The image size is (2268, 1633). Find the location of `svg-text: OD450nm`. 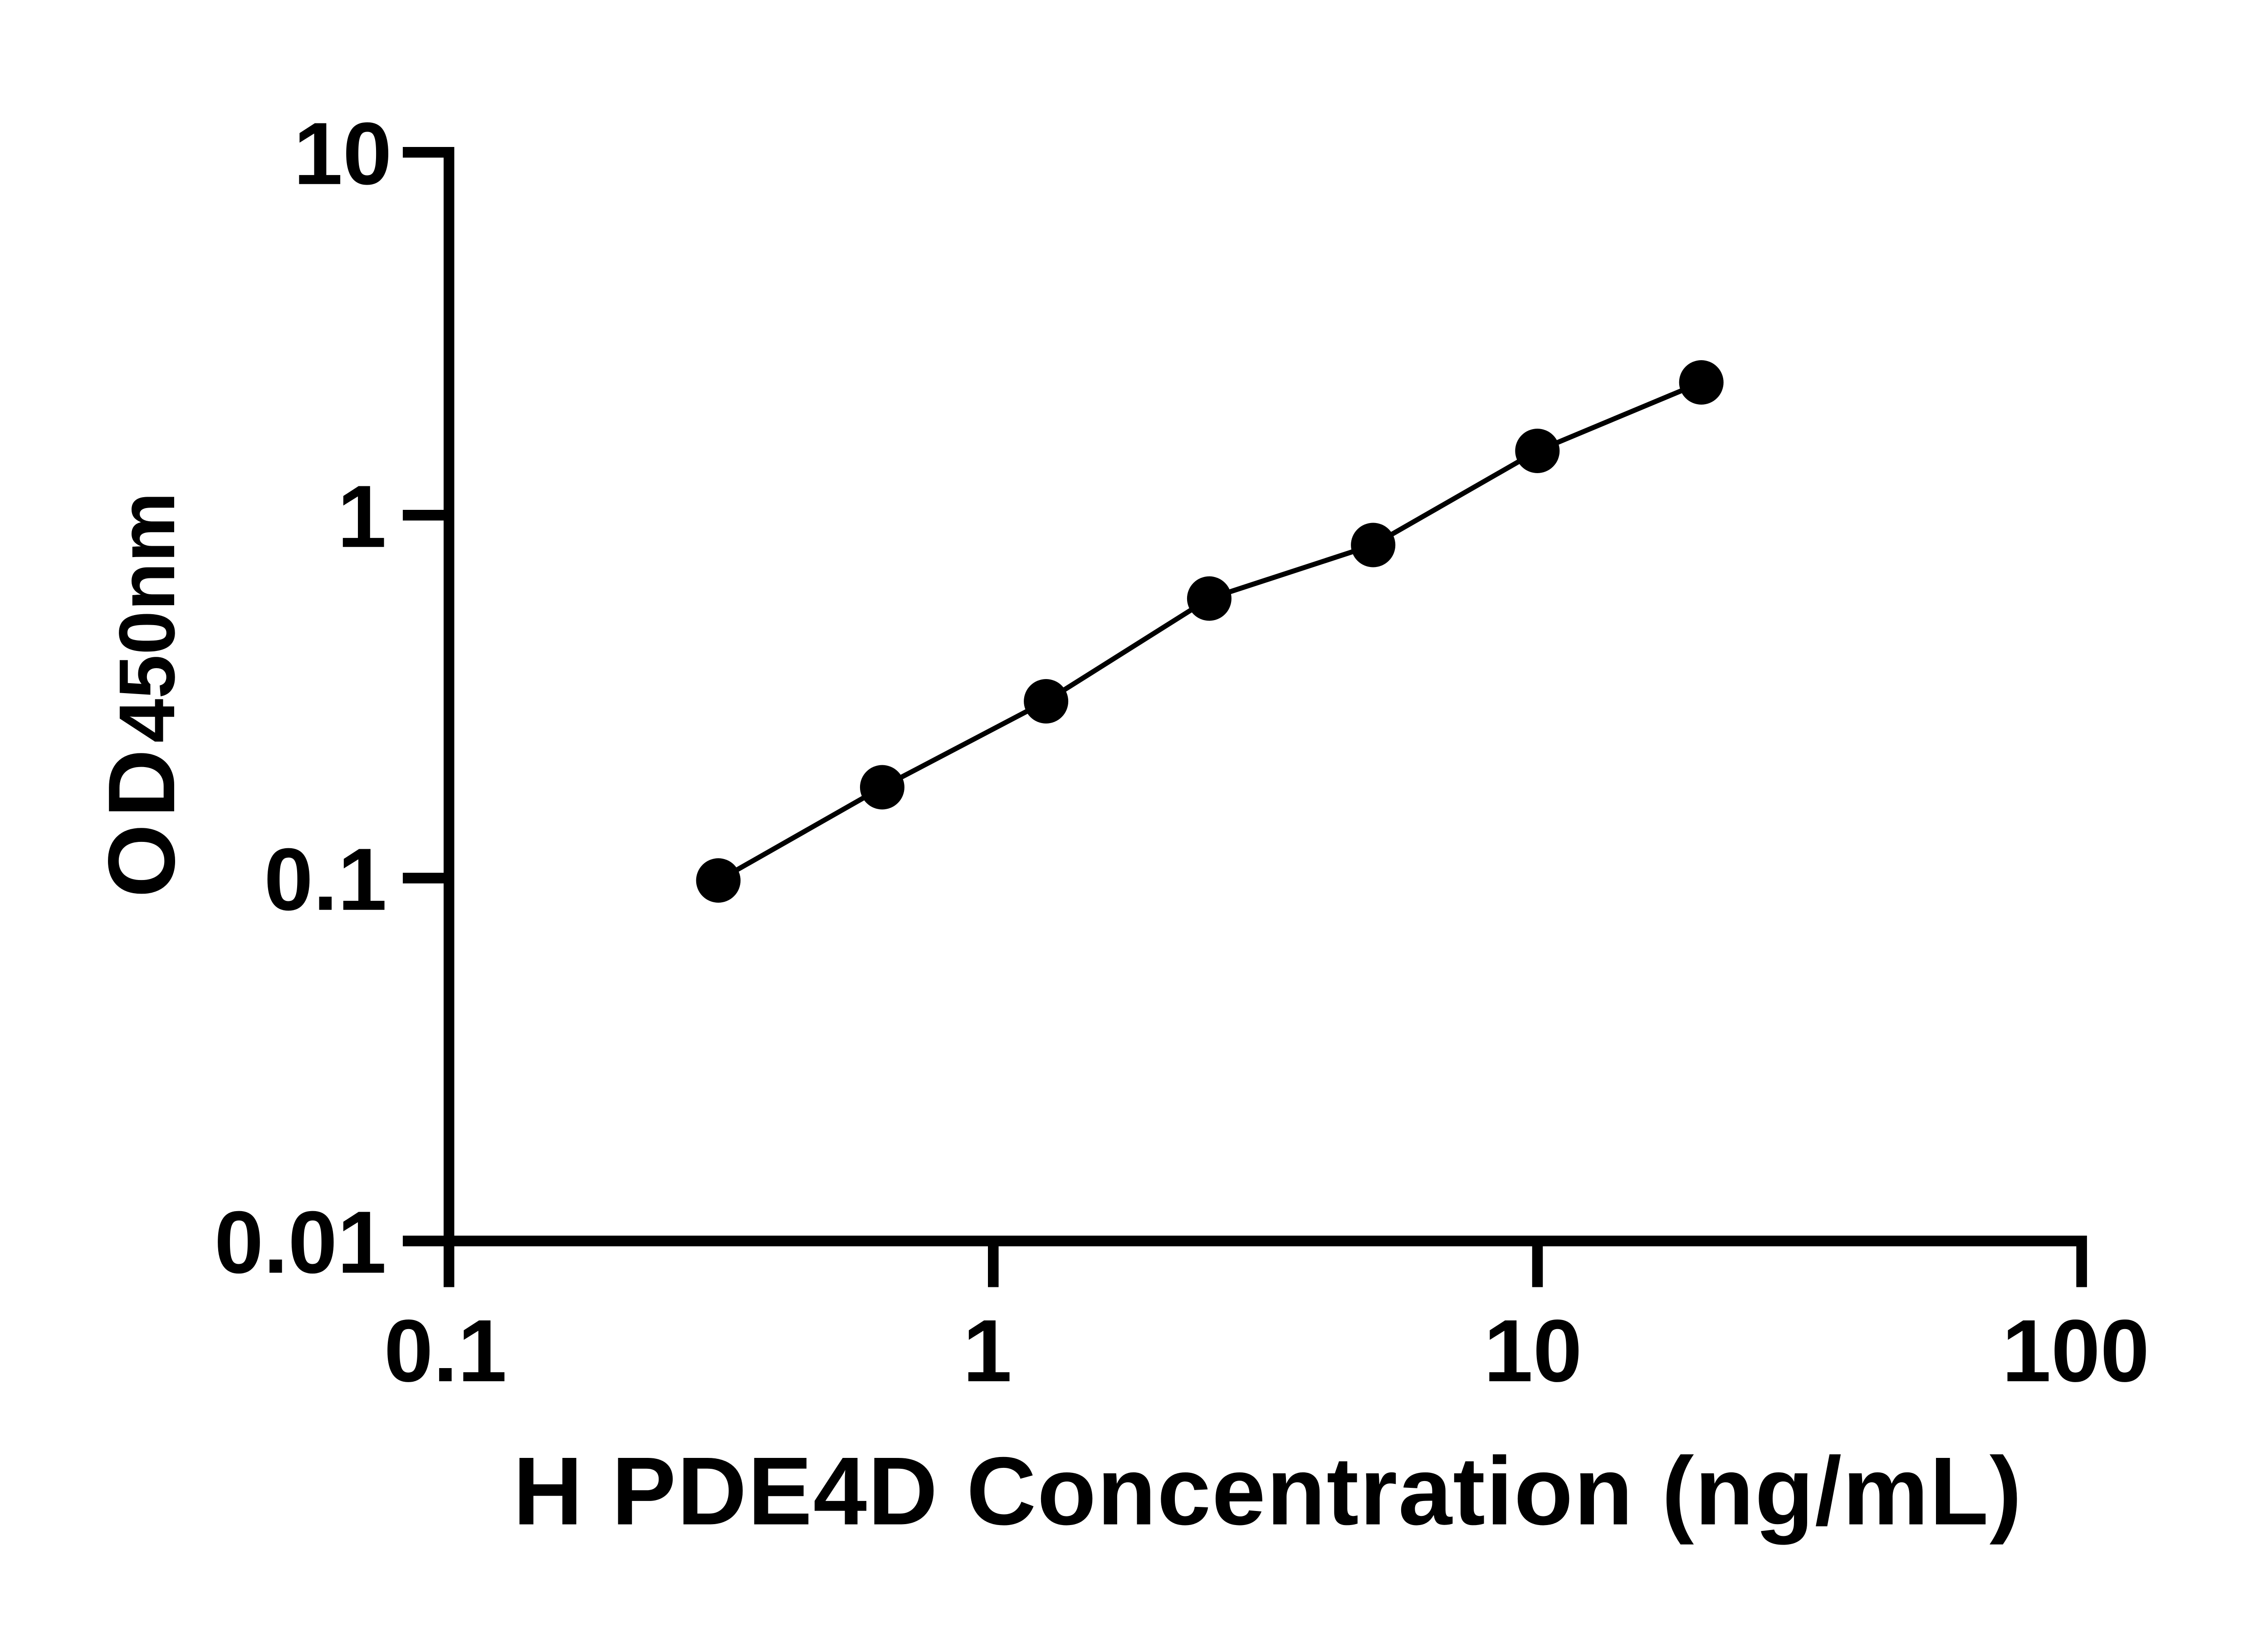

svg-text: OD450nm is located at coordinates (142, 695).